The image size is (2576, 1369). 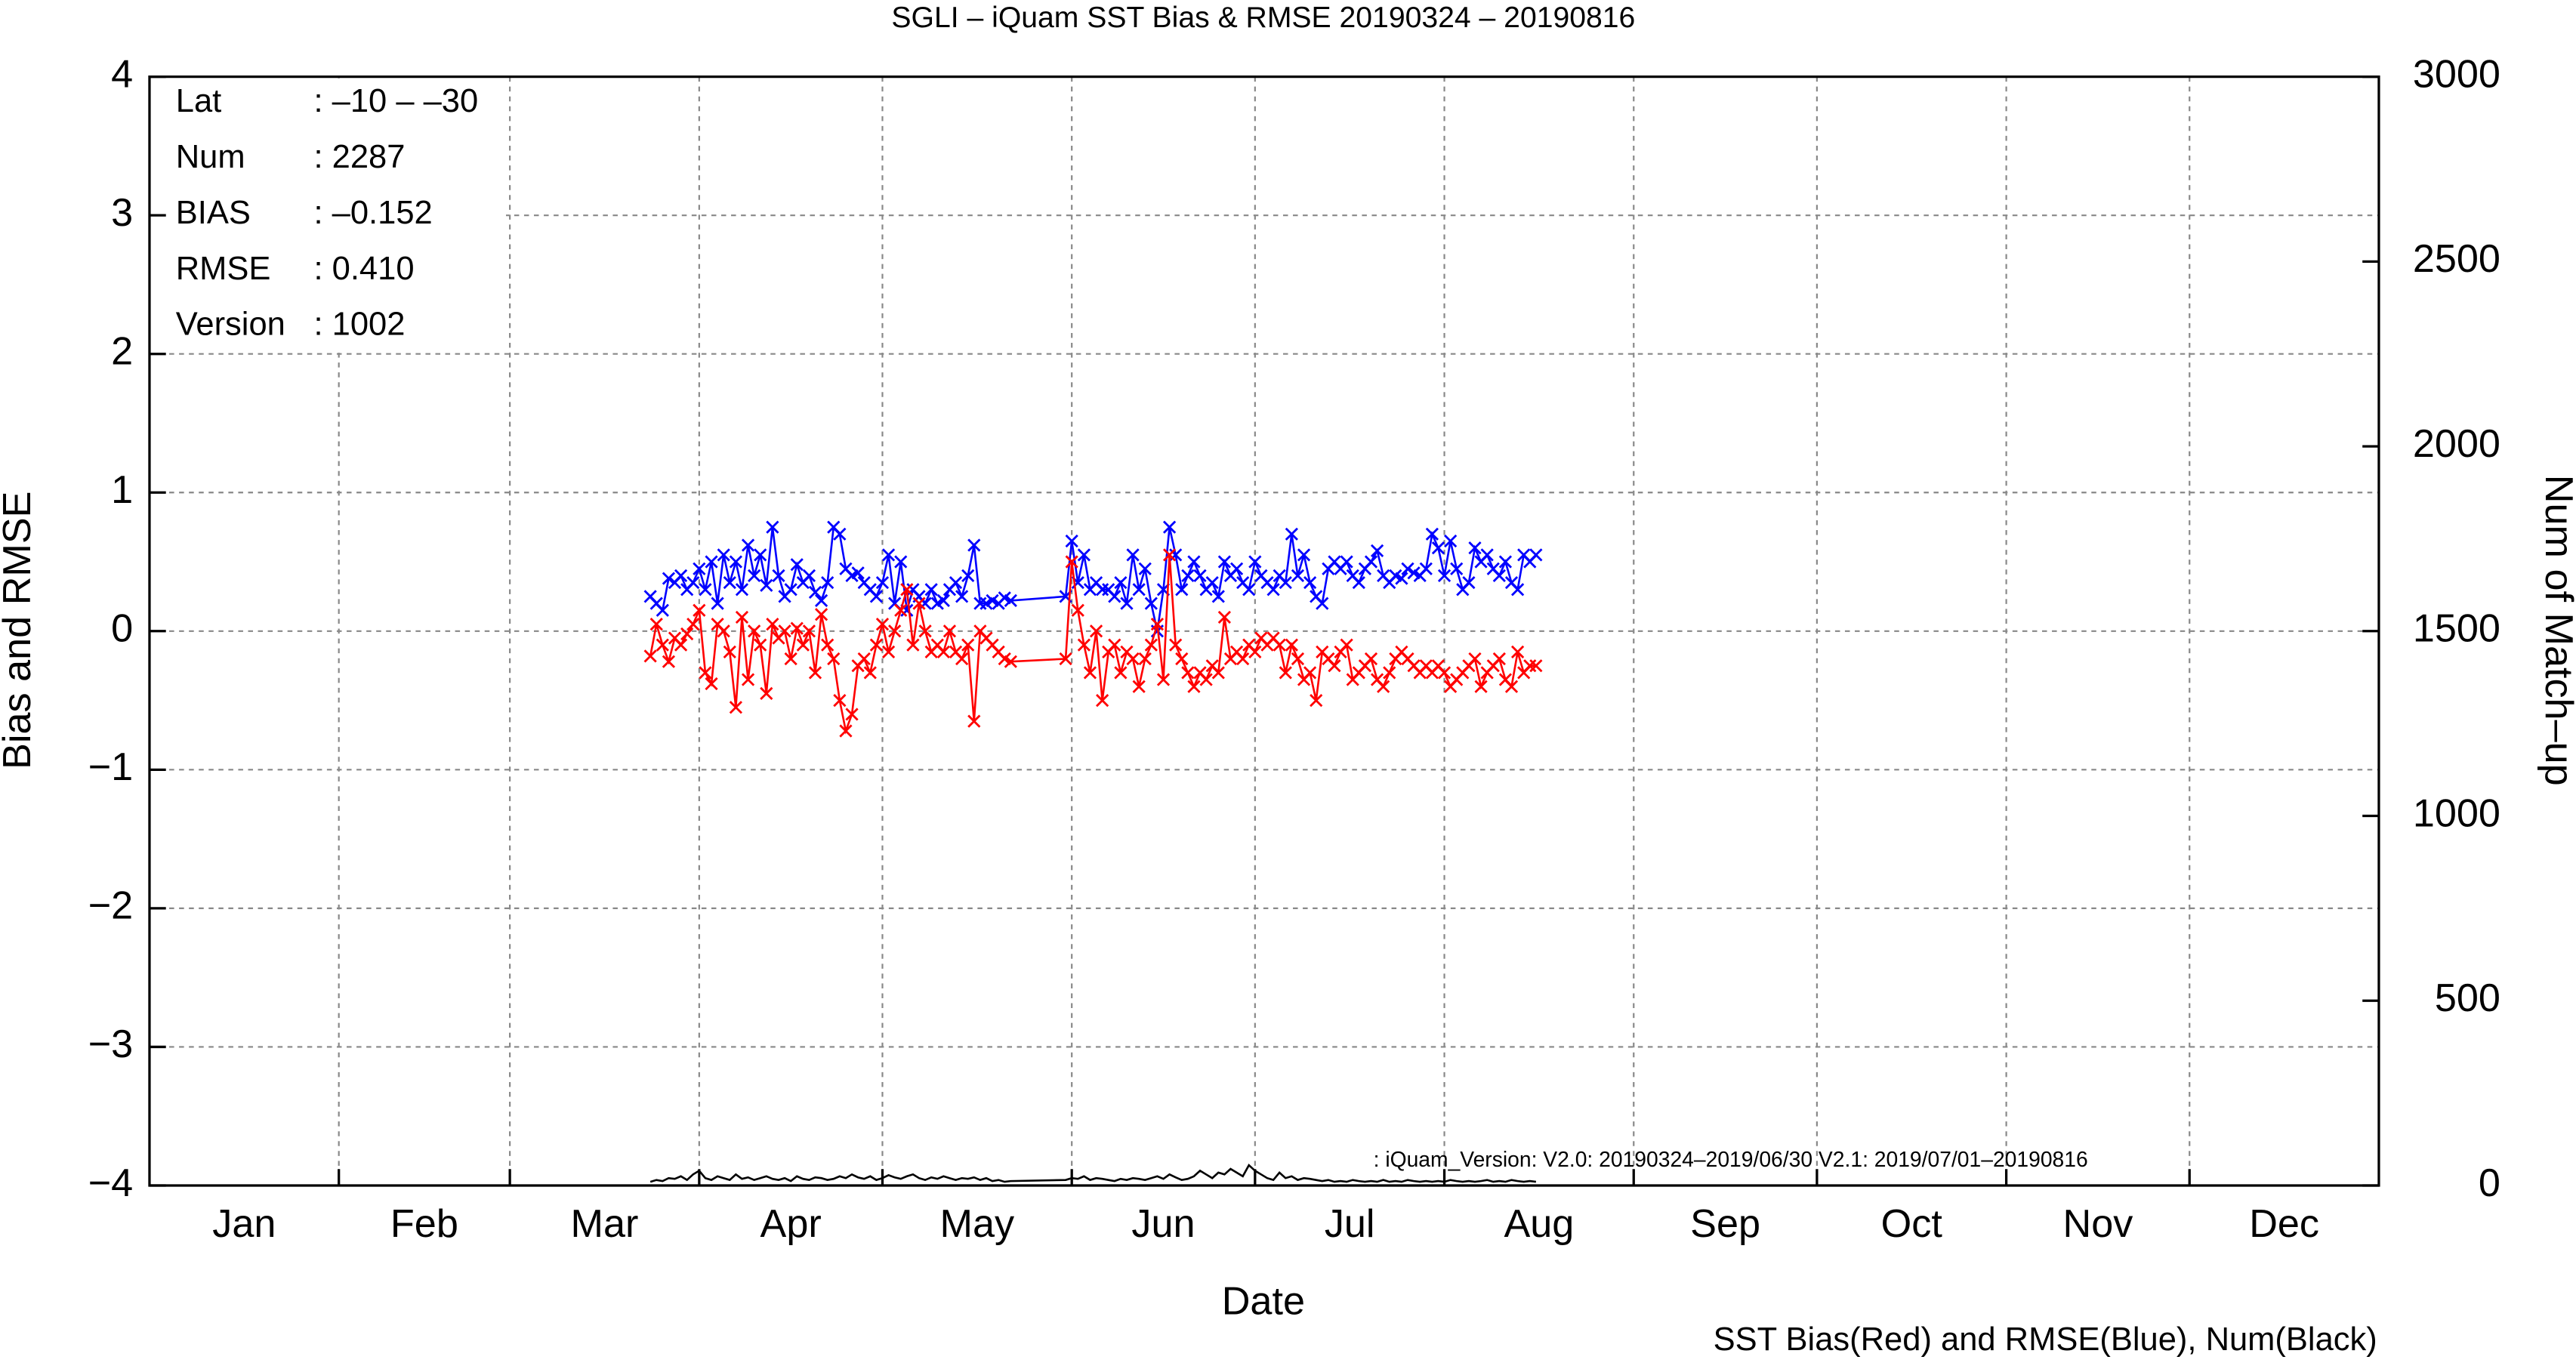 What do you see at coordinates (213, 213) in the screenshot?
I see `stats-label: BIAS` at bounding box center [213, 213].